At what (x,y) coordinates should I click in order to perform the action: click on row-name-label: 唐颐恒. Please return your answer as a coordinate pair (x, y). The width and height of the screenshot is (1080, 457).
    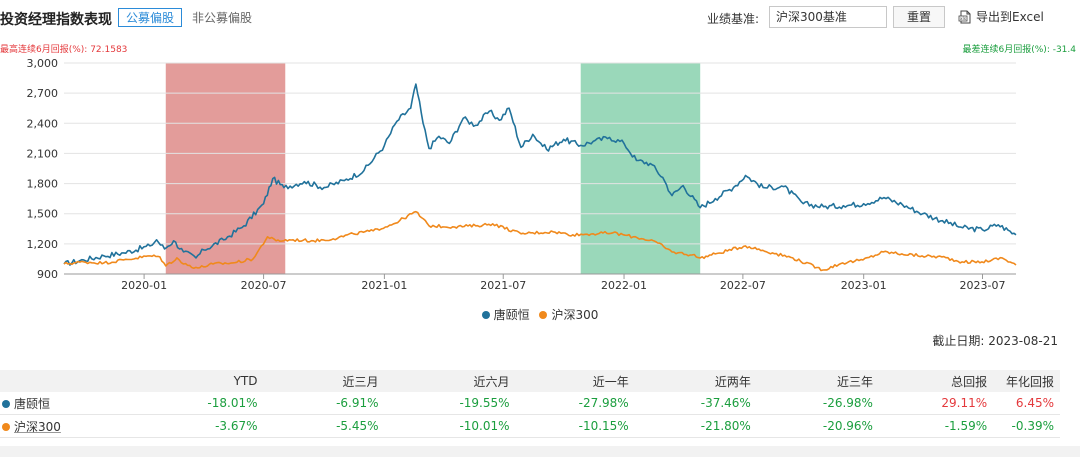
    Looking at the image, I should click on (32, 403).